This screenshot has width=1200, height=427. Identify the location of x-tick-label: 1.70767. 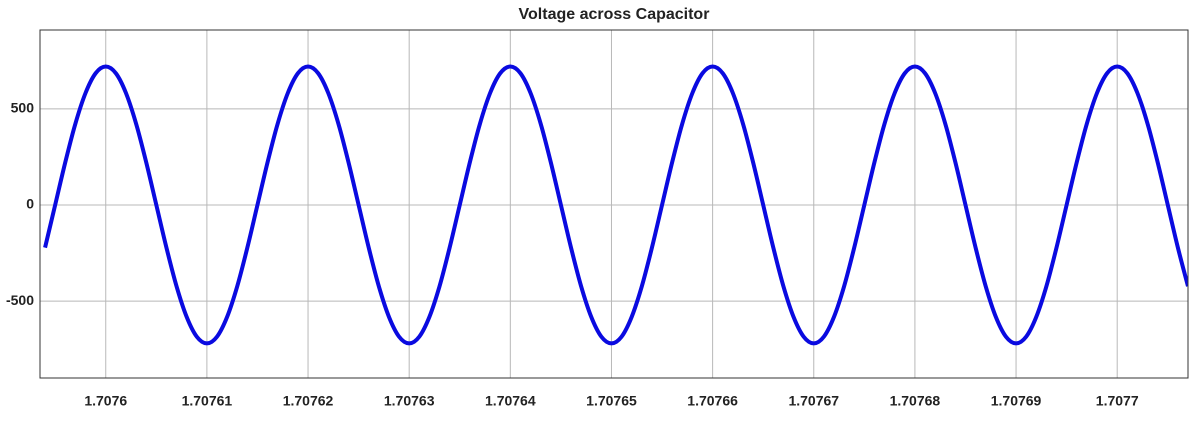
(813, 401).